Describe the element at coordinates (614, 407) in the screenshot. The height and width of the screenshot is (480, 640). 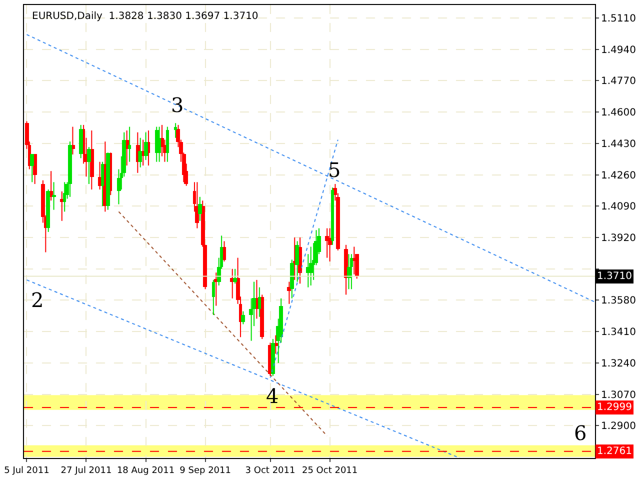
I see `ref-line-label: 1.2999` at that location.